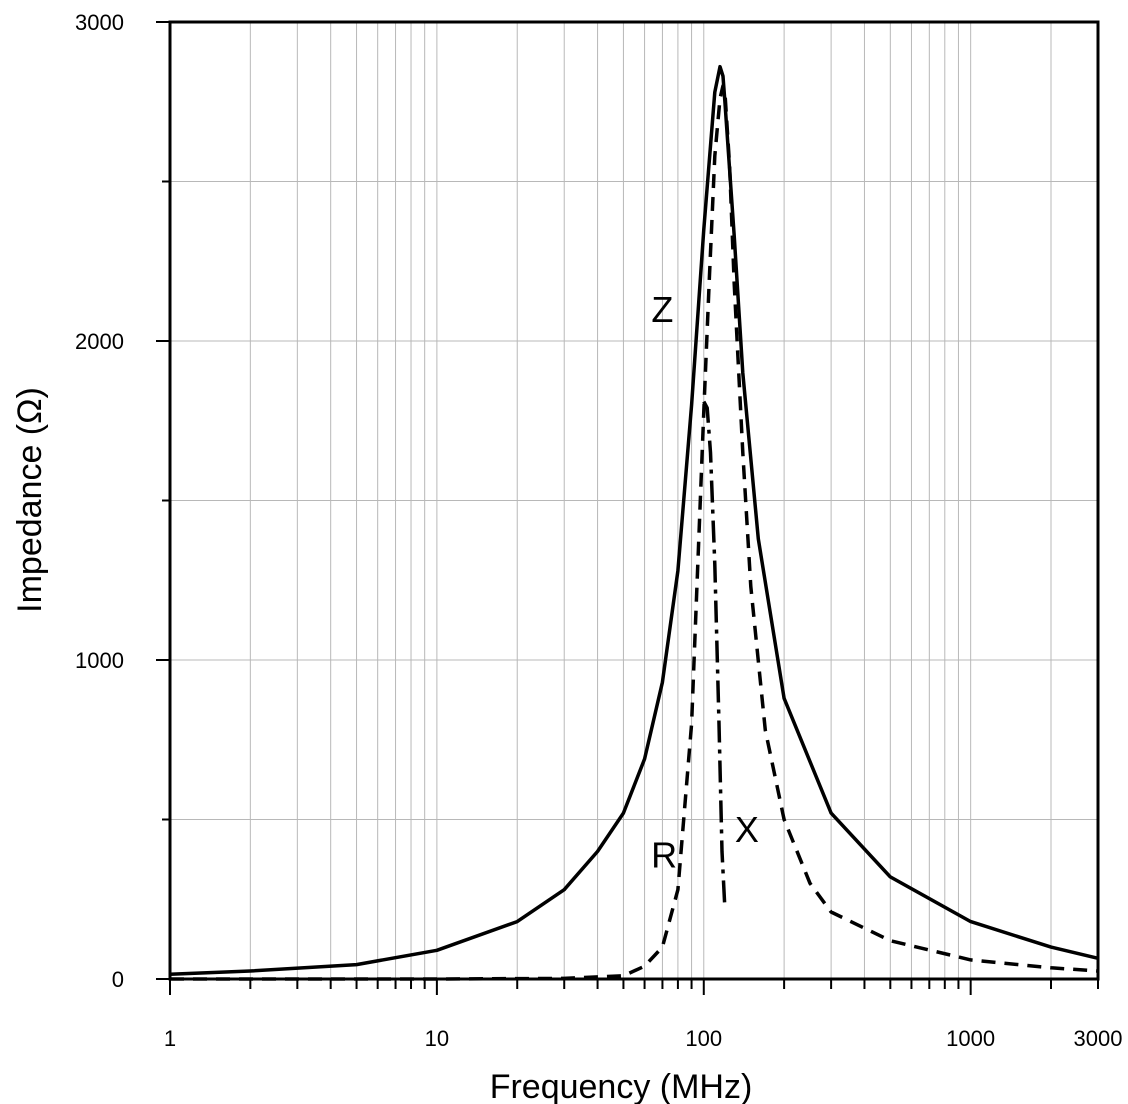 Image resolution: width=1128 pixels, height=1104 pixels. What do you see at coordinates (664, 854) in the screenshot?
I see `curve-label-r: R` at bounding box center [664, 854].